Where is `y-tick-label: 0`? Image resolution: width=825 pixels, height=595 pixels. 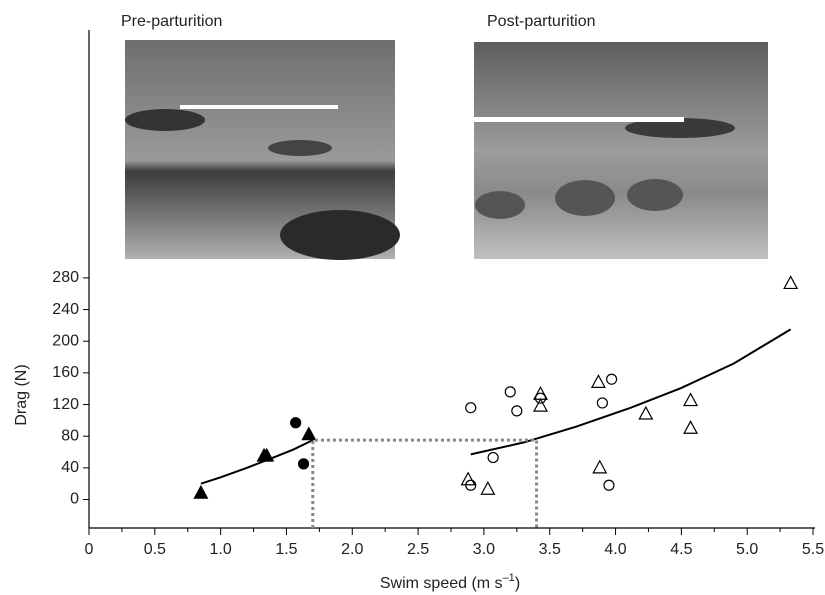 y-tick-label: 0 is located at coordinates (74, 499).